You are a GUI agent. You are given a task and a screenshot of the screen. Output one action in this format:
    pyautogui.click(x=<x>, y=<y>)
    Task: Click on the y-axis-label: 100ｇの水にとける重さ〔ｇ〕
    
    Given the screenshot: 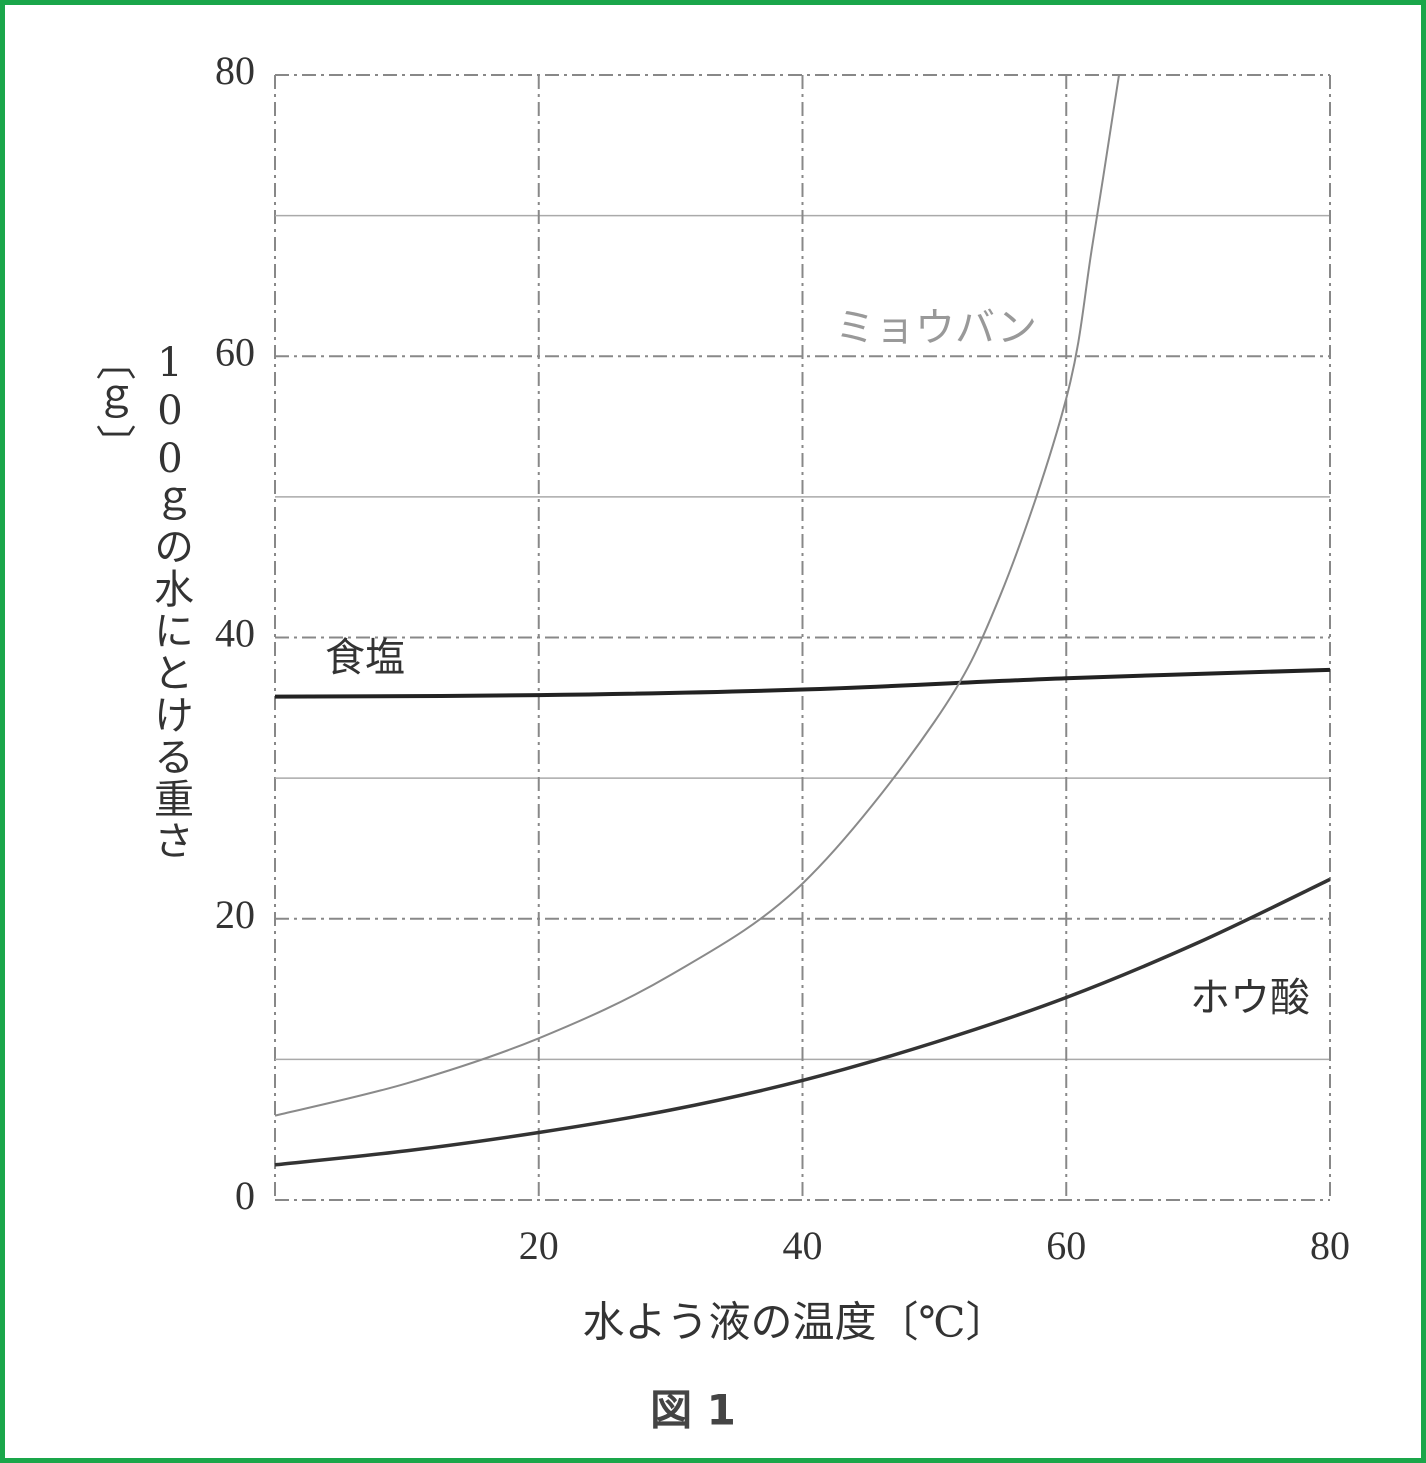 What is the action you would take?
    pyautogui.click(x=141, y=601)
    